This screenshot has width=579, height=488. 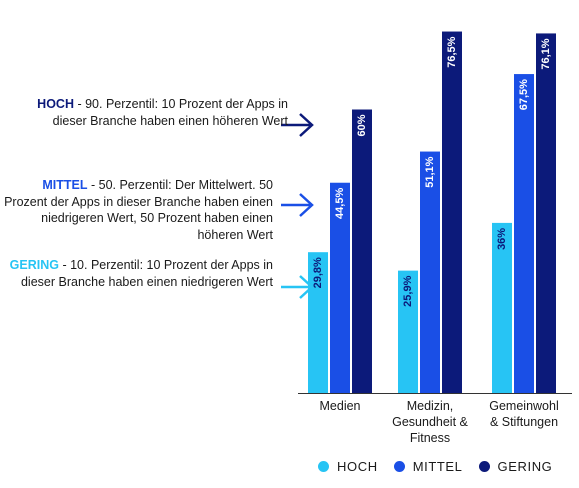 I want to click on bar-gemeinwohl-gering, so click(x=546, y=213).